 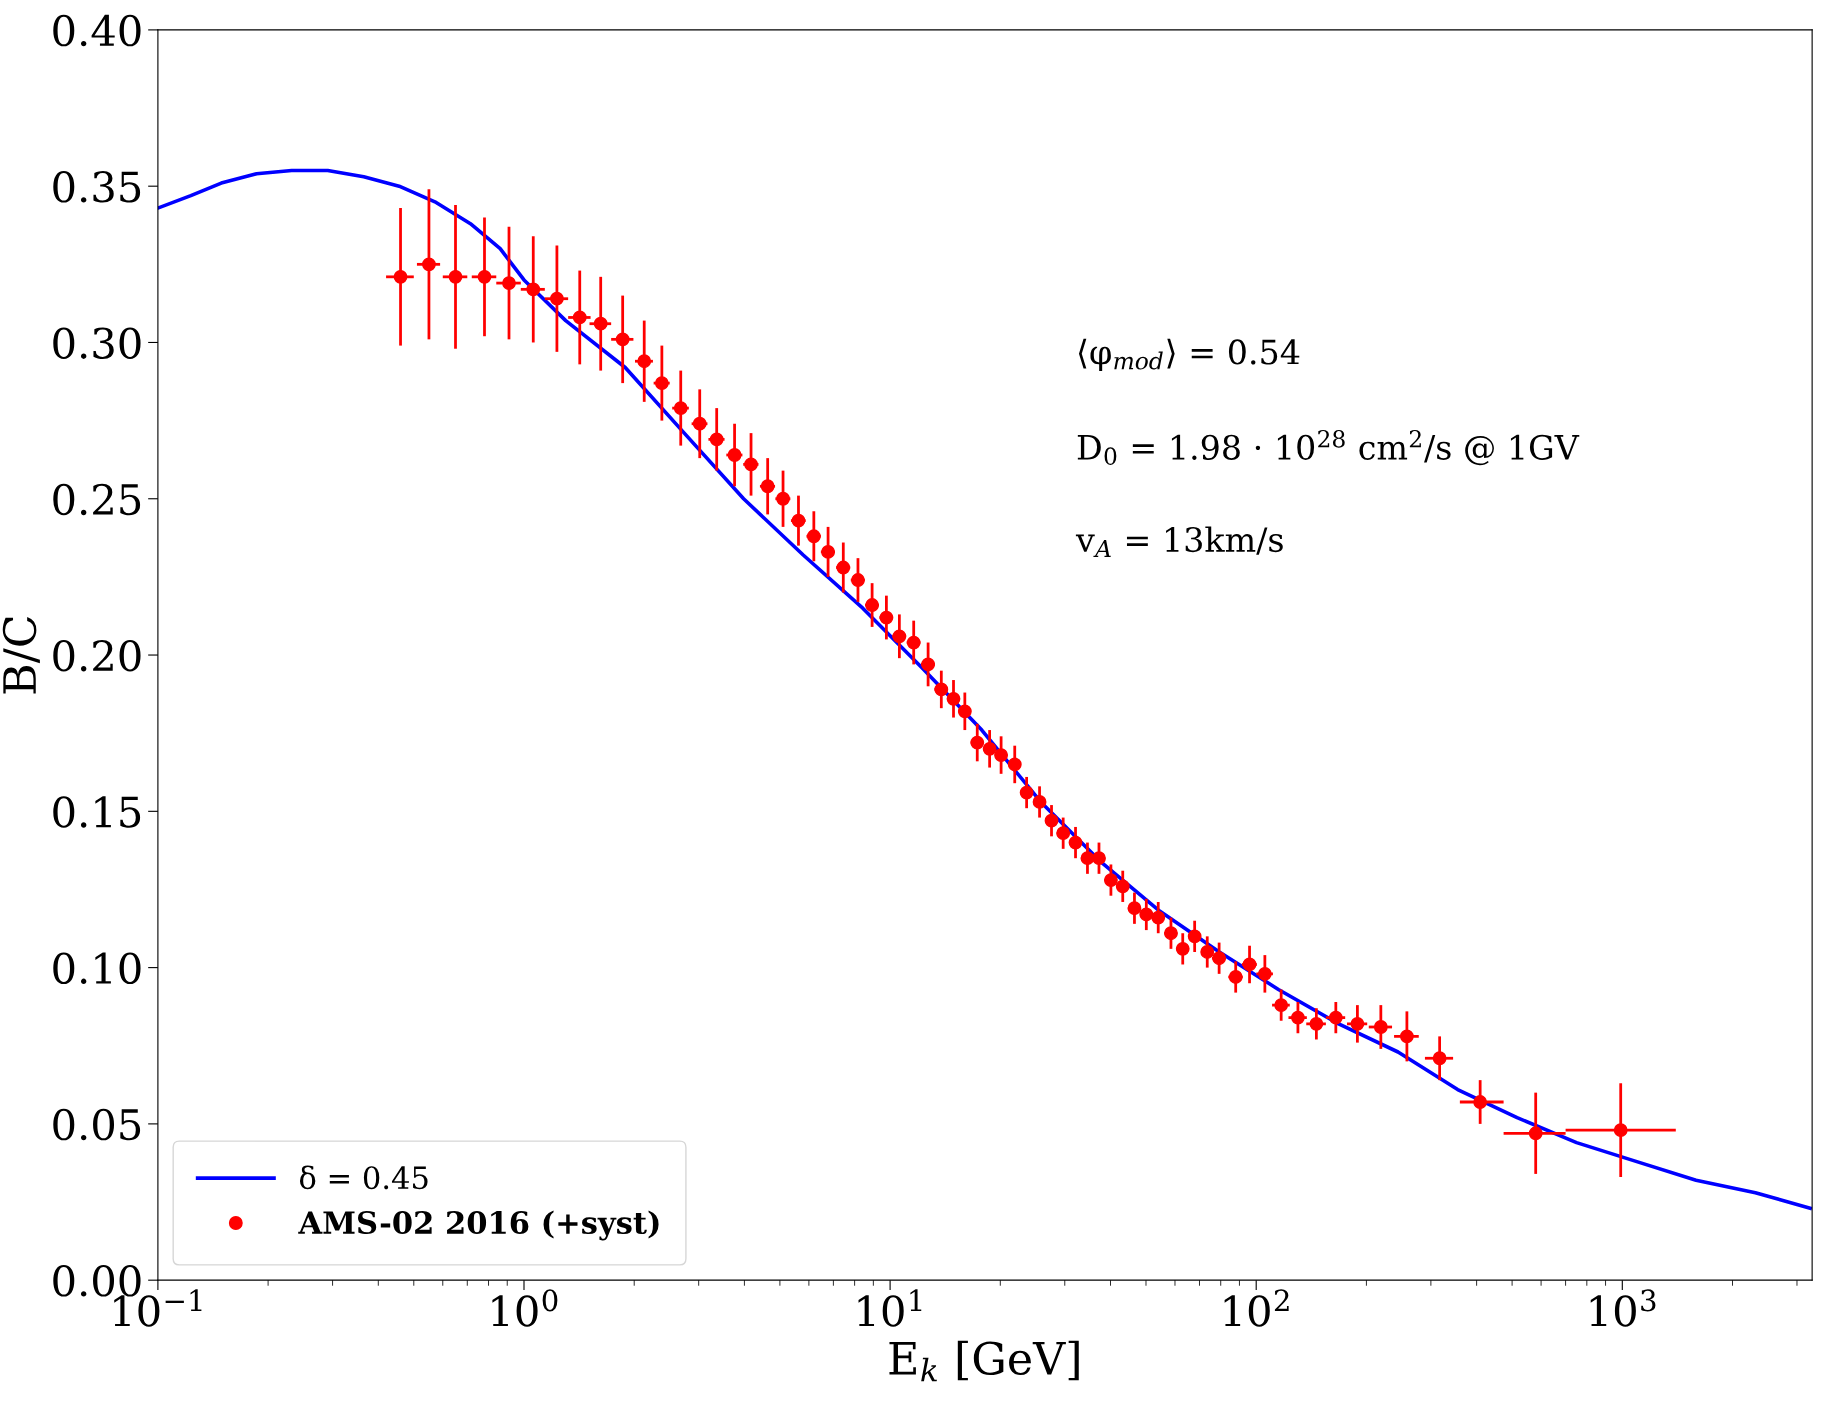 I want to click on x-tick-label: 10$^{1}$, so click(x=890, y=1308).